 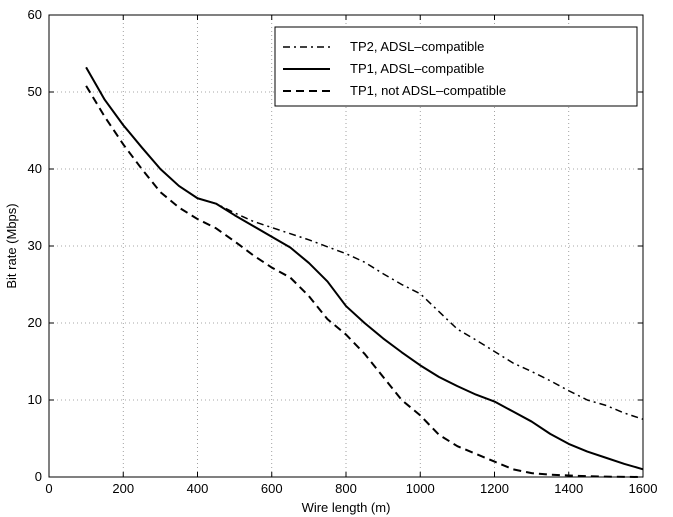 What do you see at coordinates (568, 488) in the screenshot?
I see `x-tick-label: 1400` at bounding box center [568, 488].